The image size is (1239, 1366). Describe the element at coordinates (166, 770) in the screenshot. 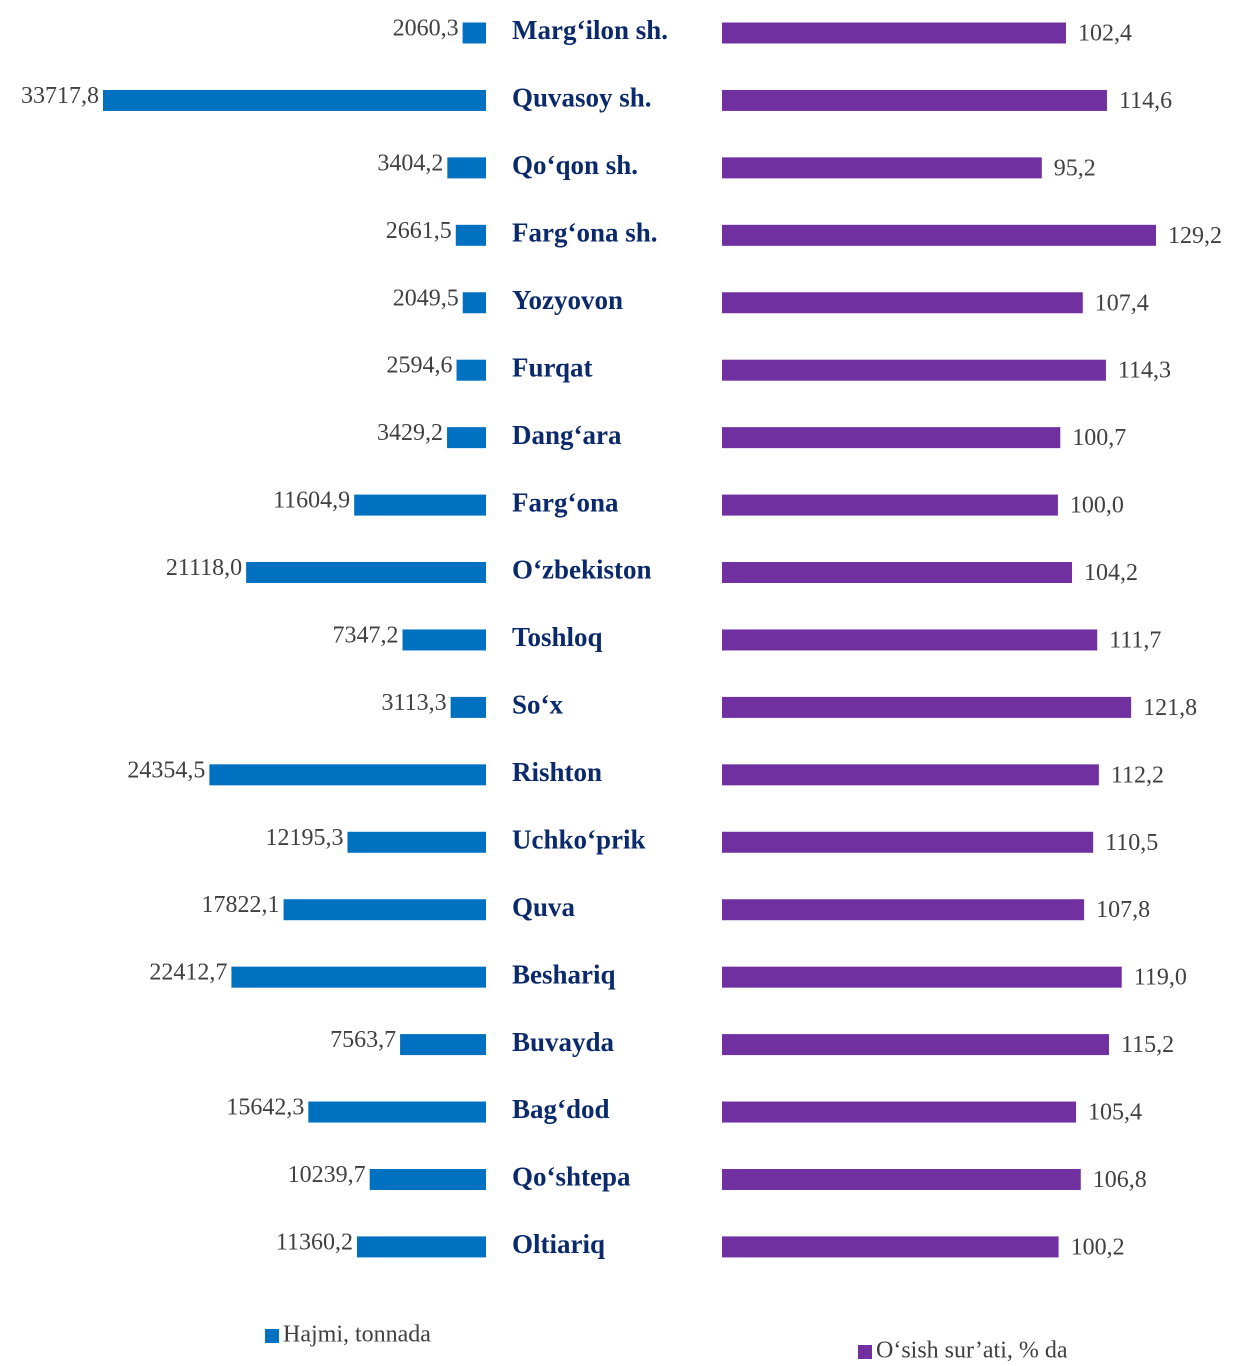

I see `value-label: 24354,5` at that location.